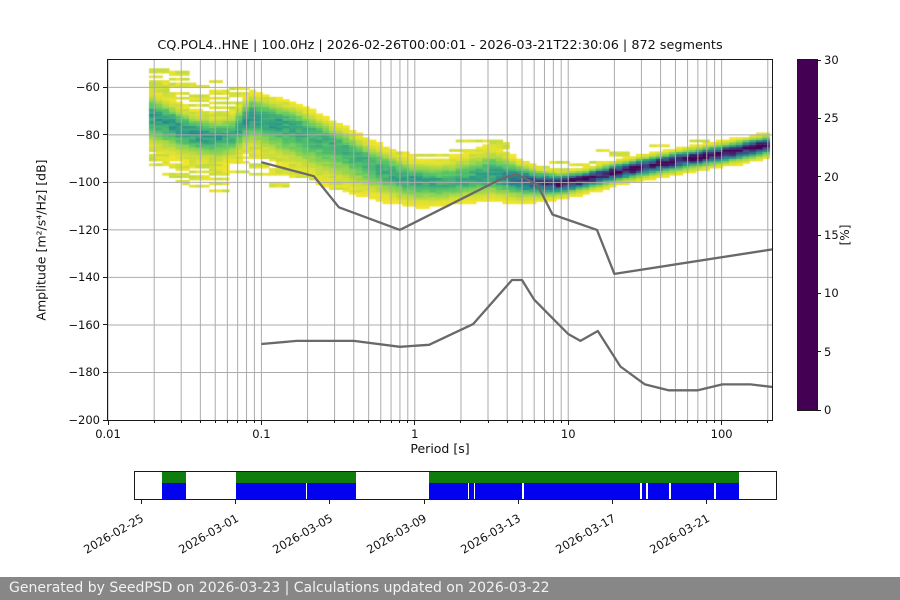 This screenshot has width=900, height=600. I want to click on y-tick-label: −140, so click(84, 277).